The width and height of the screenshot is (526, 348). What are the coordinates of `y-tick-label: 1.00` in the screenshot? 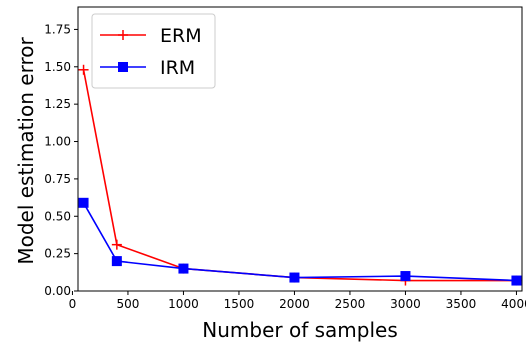 It's located at (57, 142).